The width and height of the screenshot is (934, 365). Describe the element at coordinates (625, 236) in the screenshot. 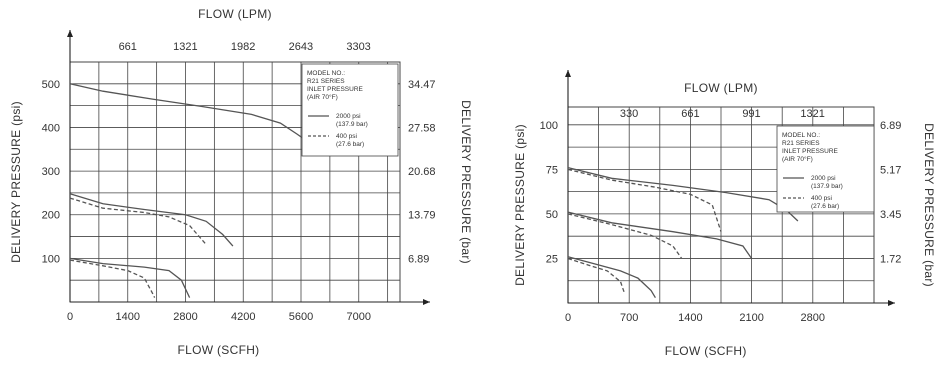

I see `series-line-4-dashed` at that location.